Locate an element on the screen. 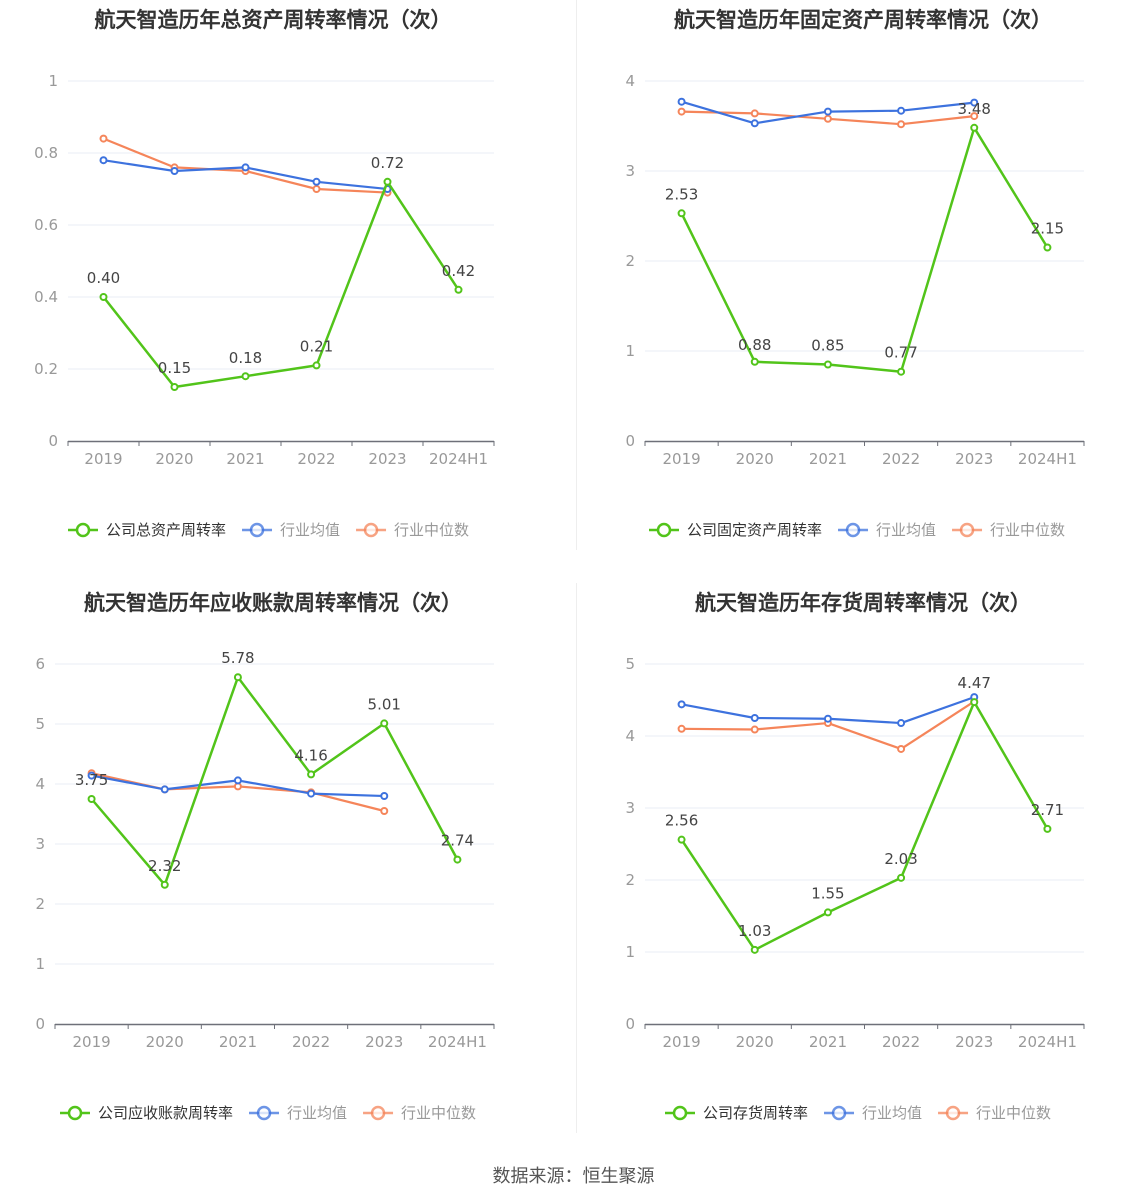 The width and height of the screenshot is (1147, 1202). legend-label-company: 公司存货周转率 is located at coordinates (755, 1113).